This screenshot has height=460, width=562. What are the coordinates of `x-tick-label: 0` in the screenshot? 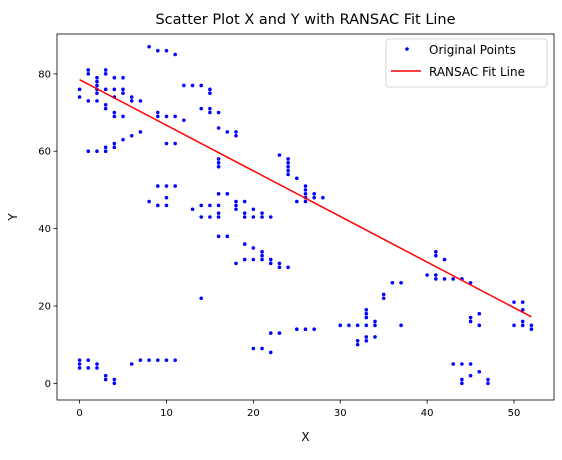 It's located at (79, 413).